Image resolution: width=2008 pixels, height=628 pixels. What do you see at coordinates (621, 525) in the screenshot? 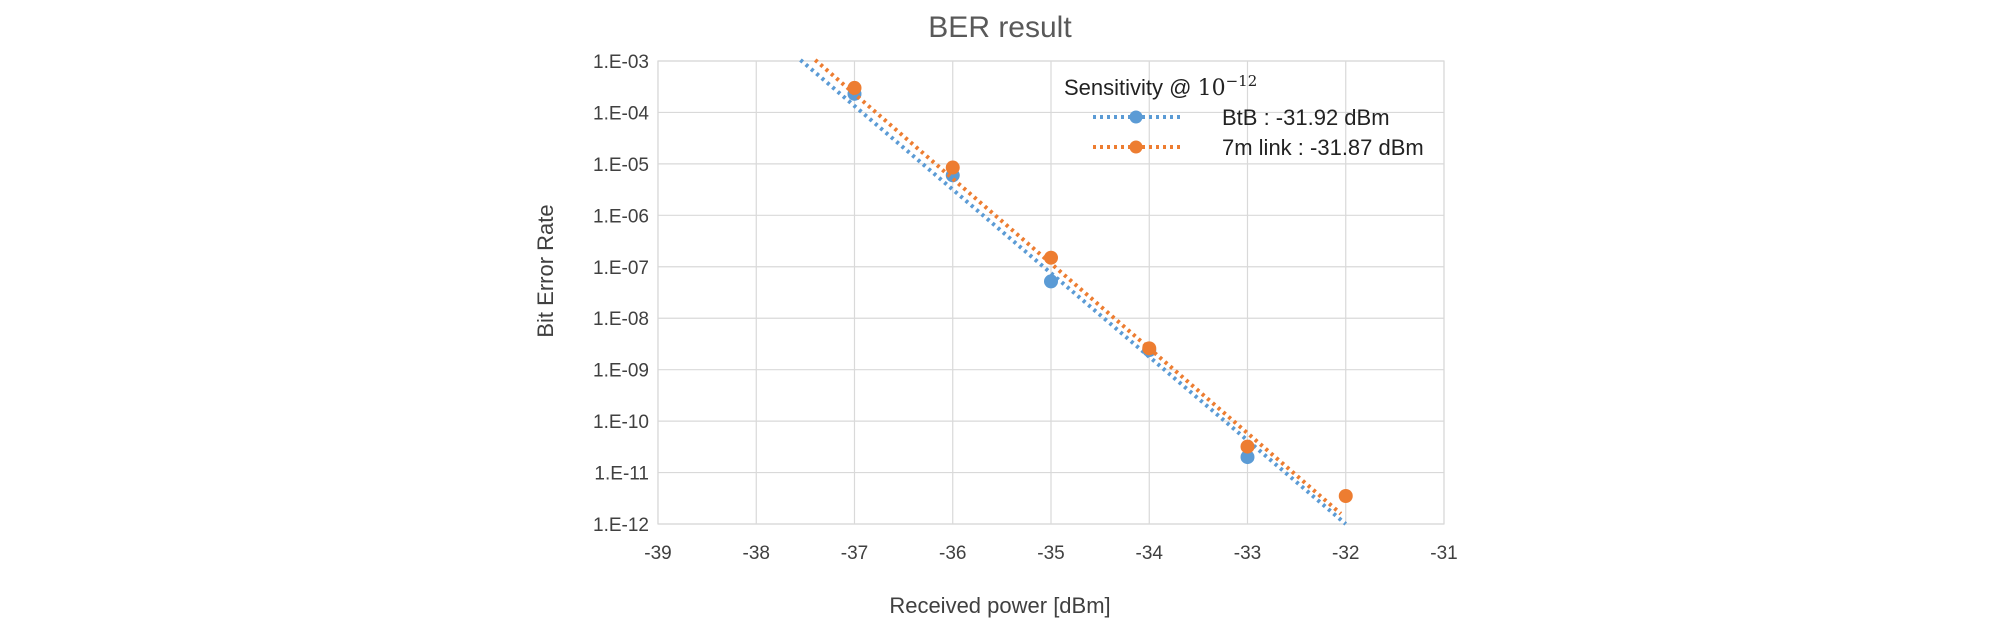
I see `y-tick-label: 1.E-12` at bounding box center [621, 525].